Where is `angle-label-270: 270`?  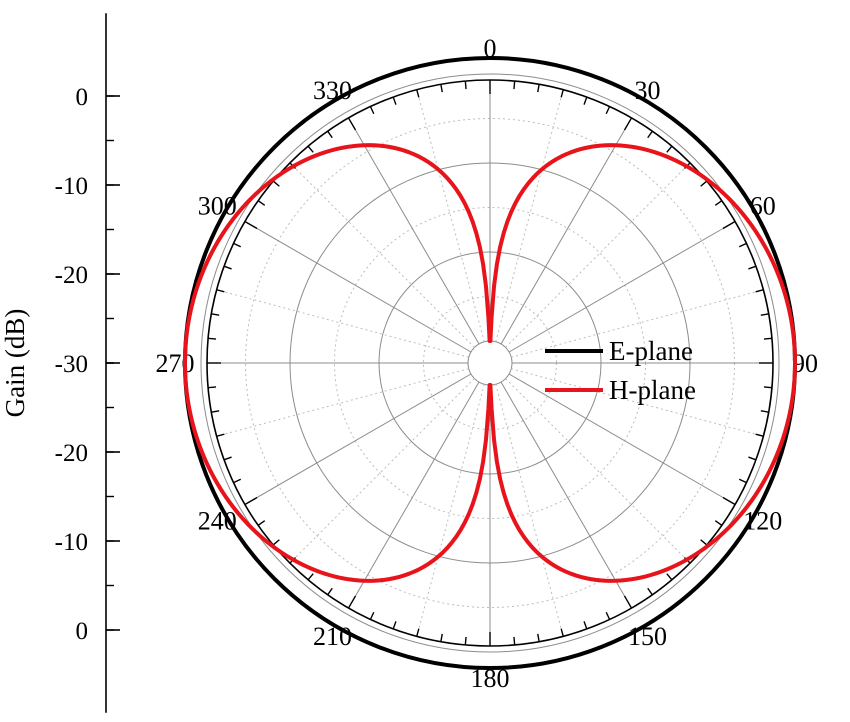 angle-label-270: 270 is located at coordinates (175, 363).